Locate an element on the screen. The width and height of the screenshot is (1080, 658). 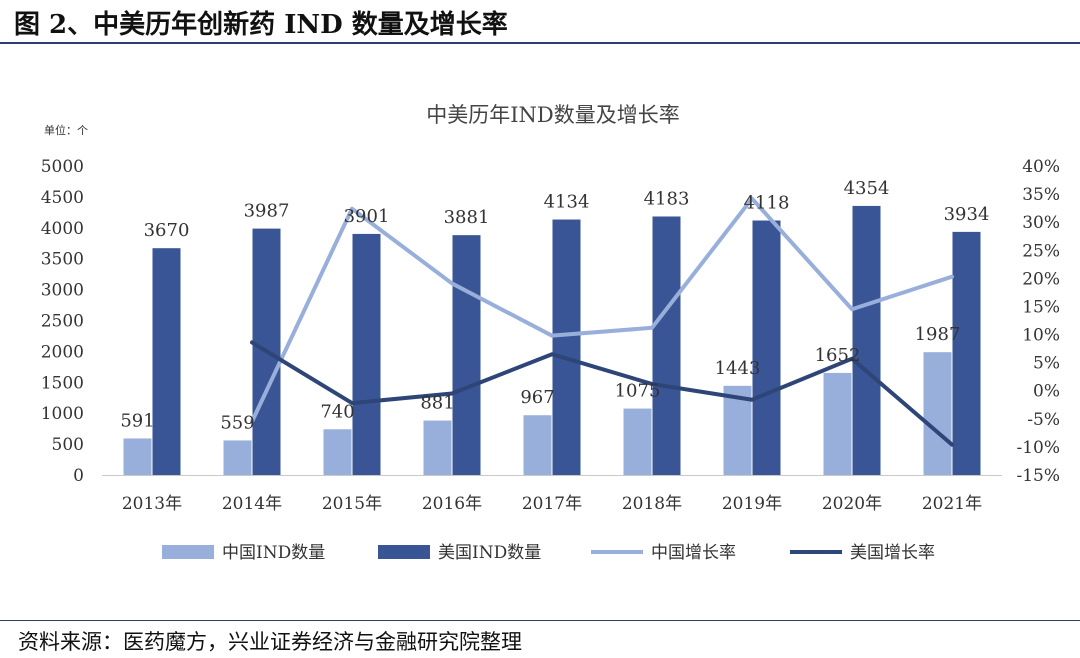
left-axis-ticks: 0 500 1000 1500 2000 2500 3000 3500 4000 4500 5000 is located at coordinates (62, 321).